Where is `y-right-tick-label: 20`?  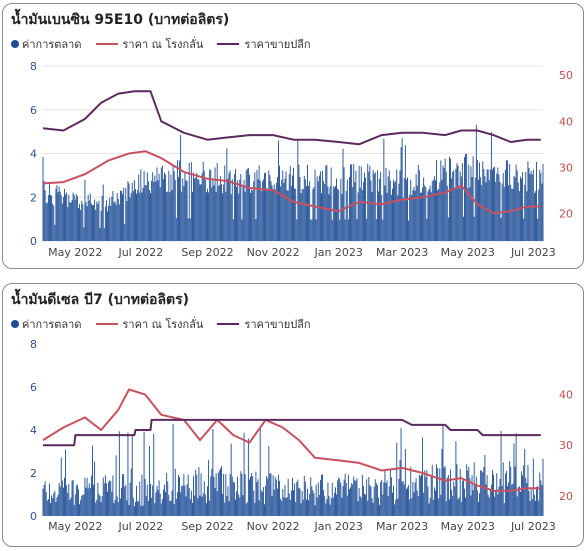
y-right-tick-label: 20 is located at coordinates (566, 213).